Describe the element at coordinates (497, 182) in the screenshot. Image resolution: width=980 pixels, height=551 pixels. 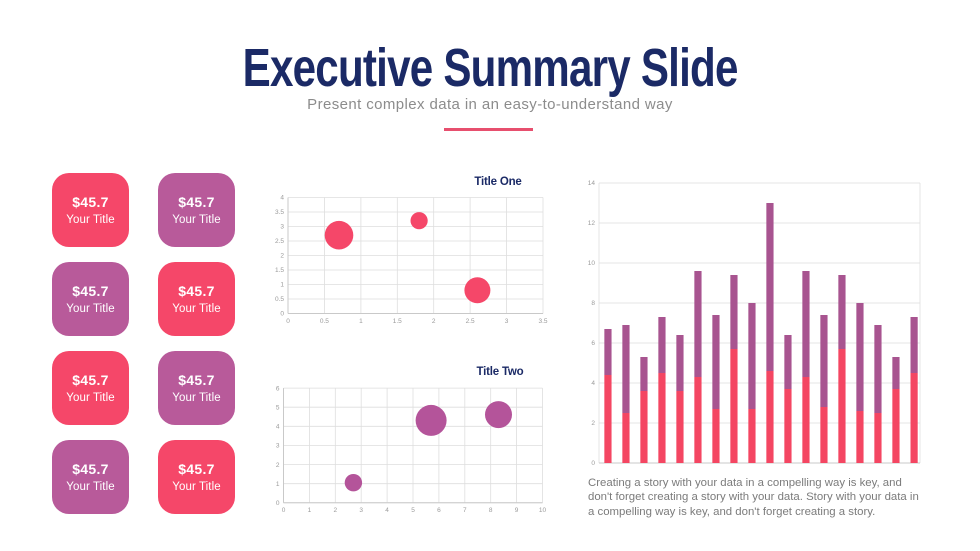
I see `svg-text: Title One` at that location.